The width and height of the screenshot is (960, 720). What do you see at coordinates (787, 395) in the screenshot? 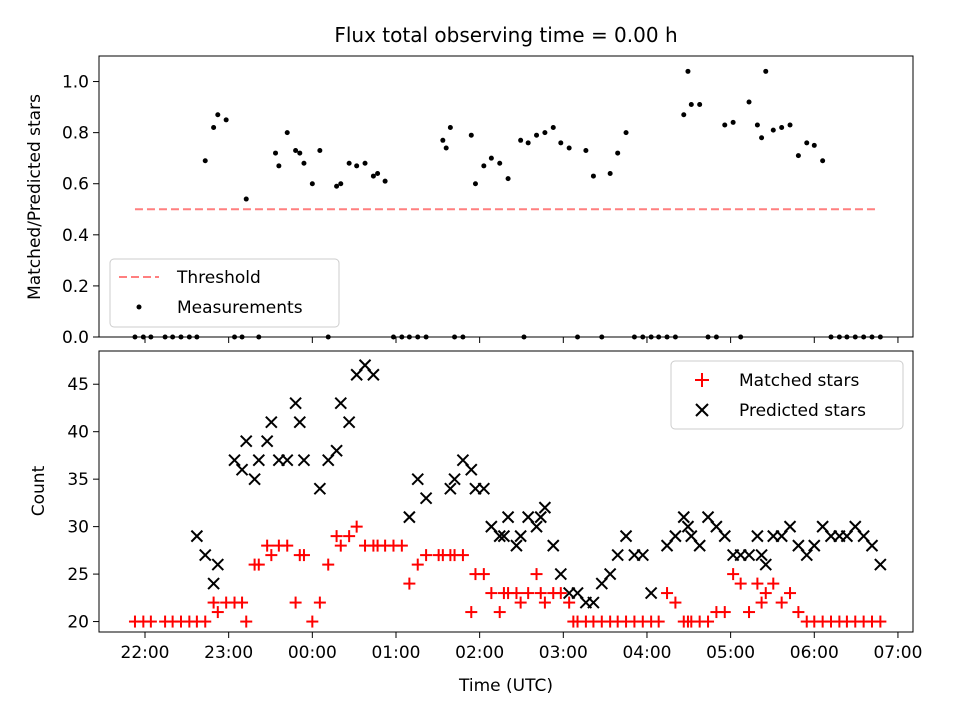
I see `count-legend: Matched stars Predicted stars` at bounding box center [787, 395].